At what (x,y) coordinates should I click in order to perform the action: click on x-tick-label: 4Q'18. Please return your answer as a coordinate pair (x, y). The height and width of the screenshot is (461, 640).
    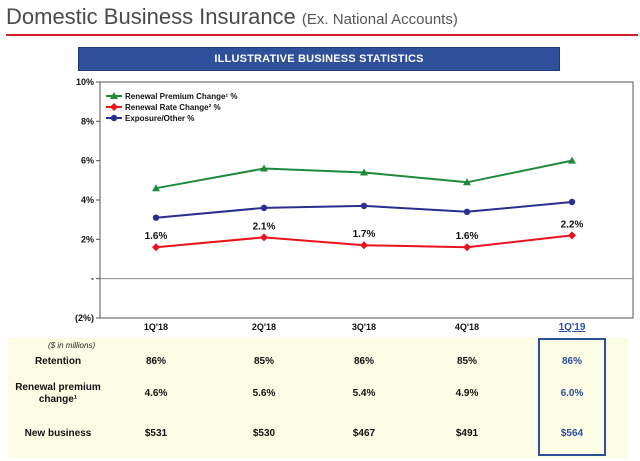
    Looking at the image, I should click on (467, 327).